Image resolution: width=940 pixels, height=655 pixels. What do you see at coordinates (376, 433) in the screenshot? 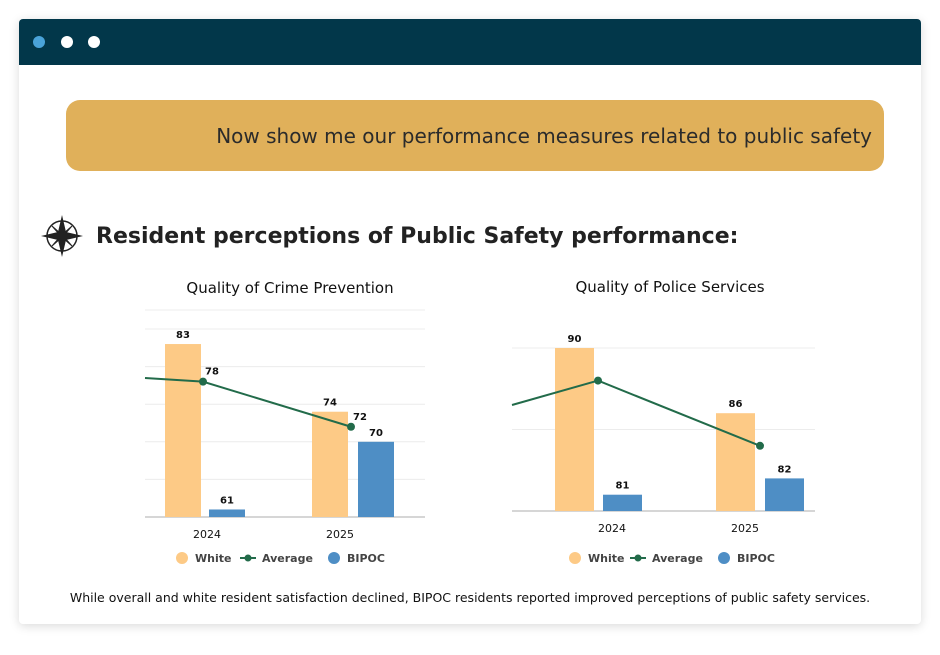
I see `data-label-bipoc: 70` at bounding box center [376, 433].